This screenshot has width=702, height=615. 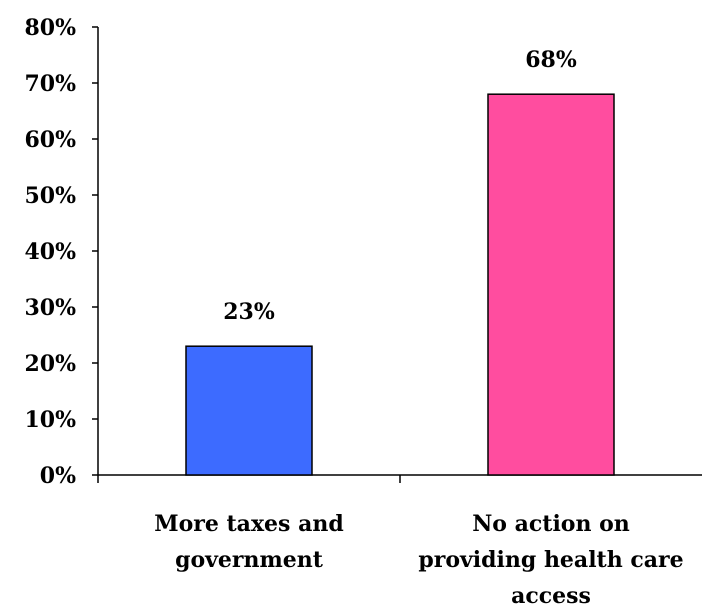 I want to click on x-category-label: government, so click(x=249, y=560).